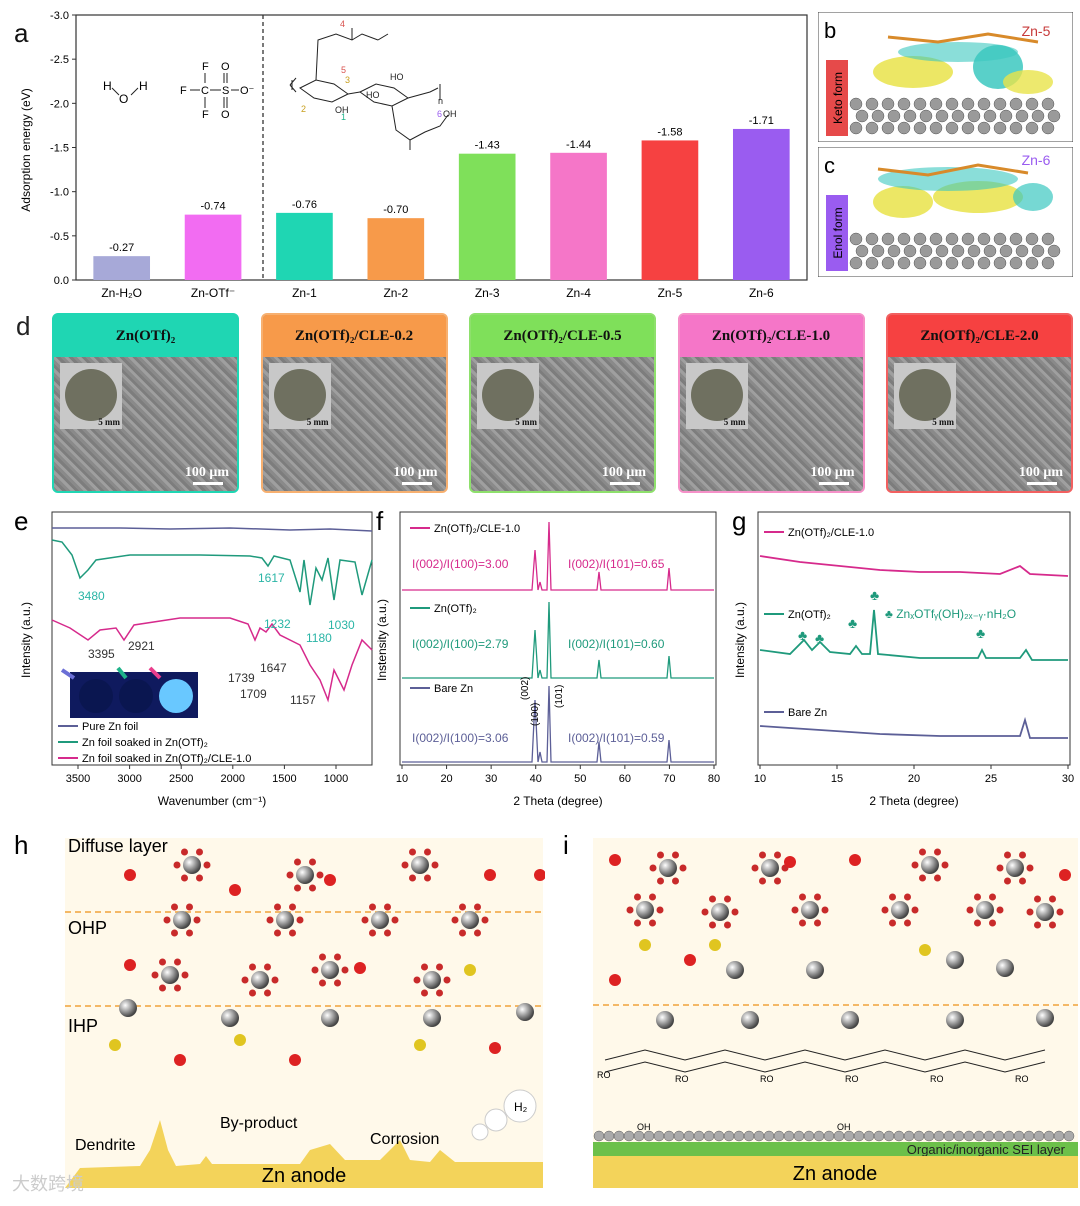 The width and height of the screenshot is (1080, 1206). What do you see at coordinates (669, 779) in the screenshot?
I see `x-tick-label: 70` at bounding box center [669, 779].